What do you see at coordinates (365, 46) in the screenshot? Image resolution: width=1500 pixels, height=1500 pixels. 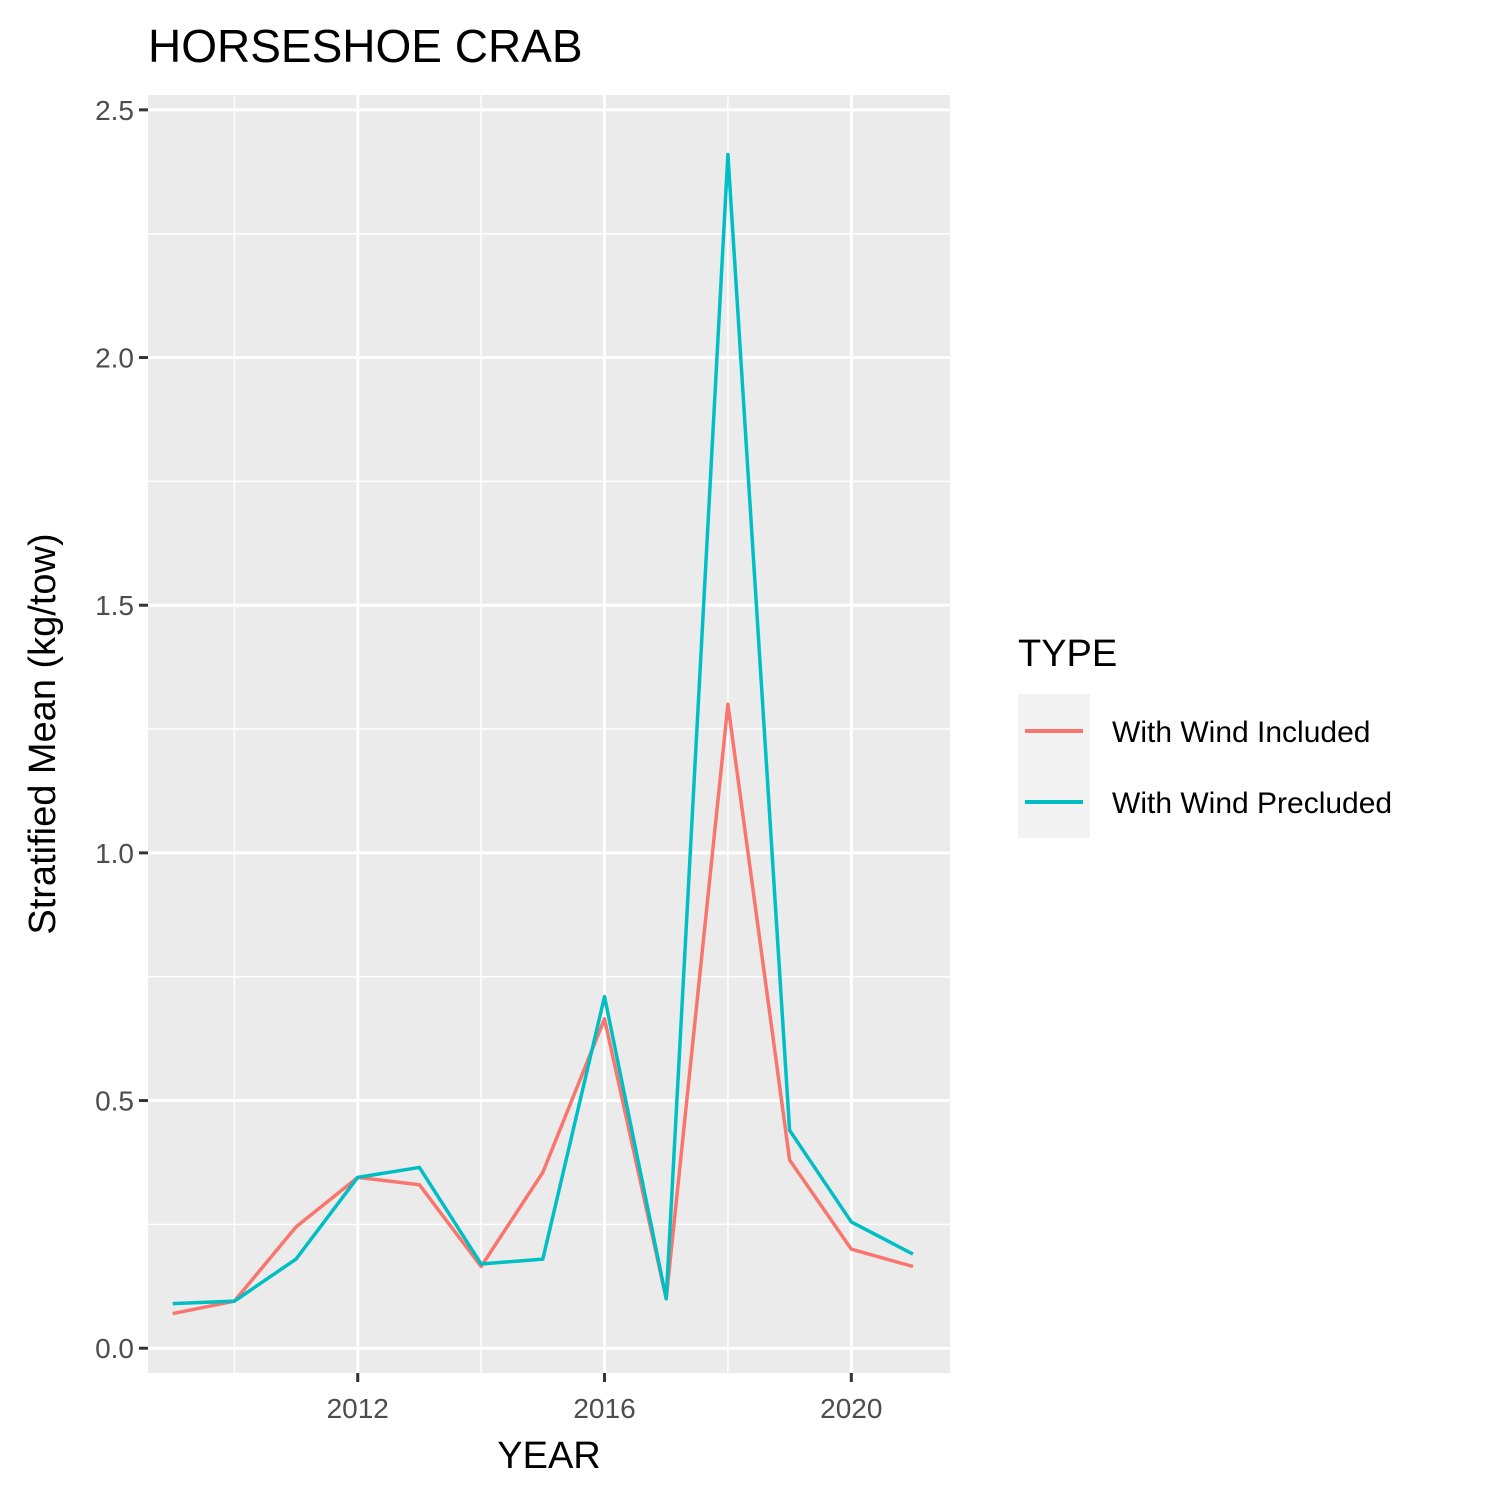 I see `chart-title: HORSESHOE CRAB` at bounding box center [365, 46].